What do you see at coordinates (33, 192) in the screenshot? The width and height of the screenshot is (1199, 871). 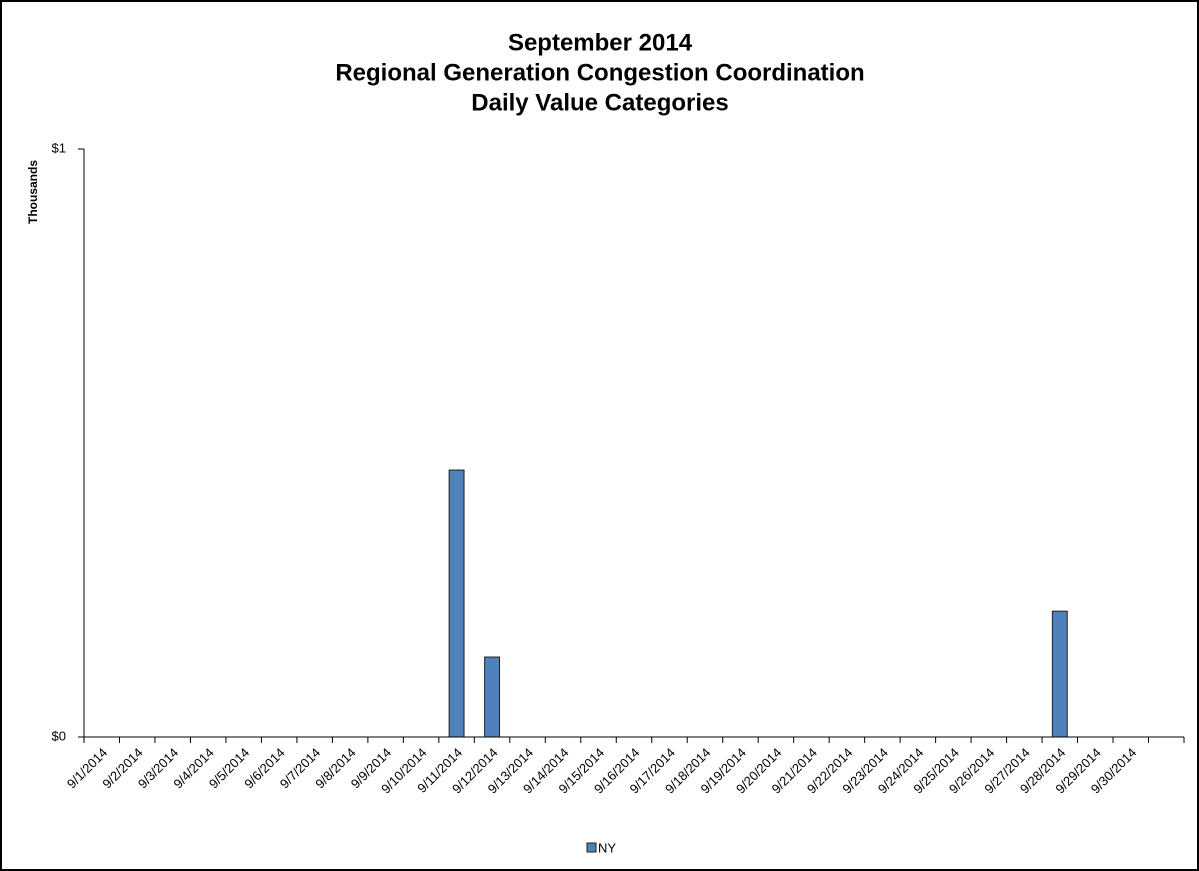 I see `y-axis-label: Thousands` at bounding box center [33, 192].